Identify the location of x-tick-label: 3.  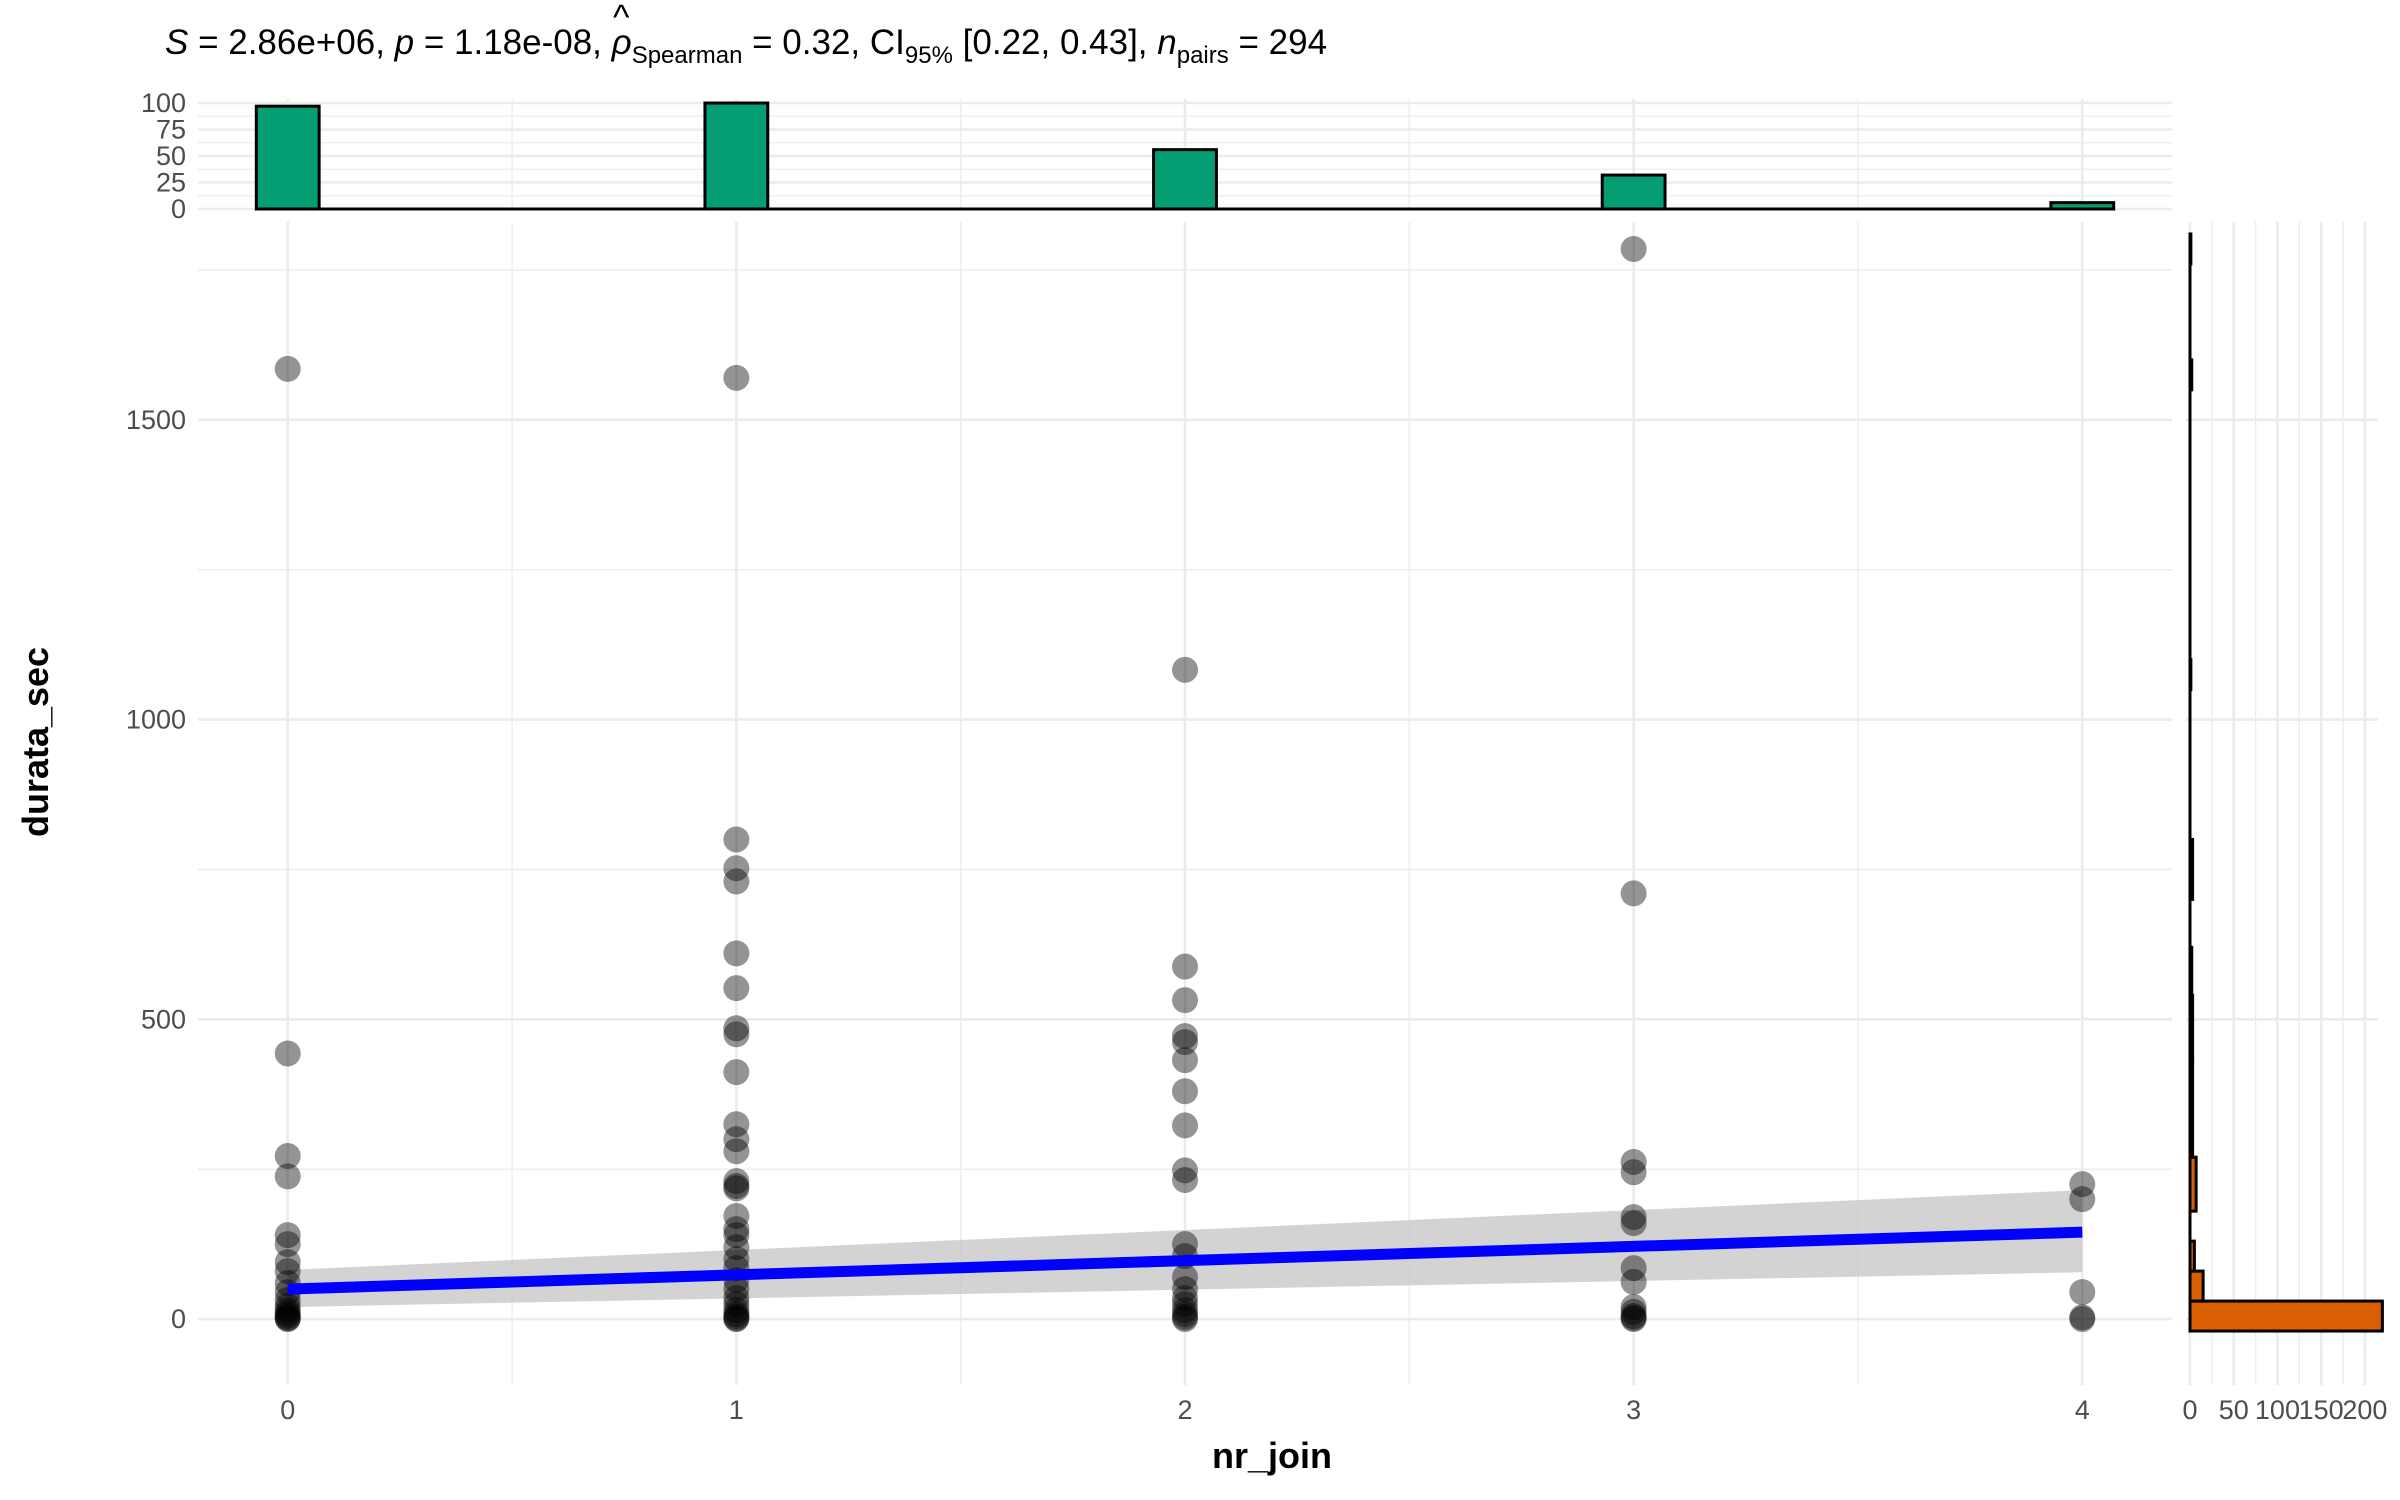
(1633, 1410).